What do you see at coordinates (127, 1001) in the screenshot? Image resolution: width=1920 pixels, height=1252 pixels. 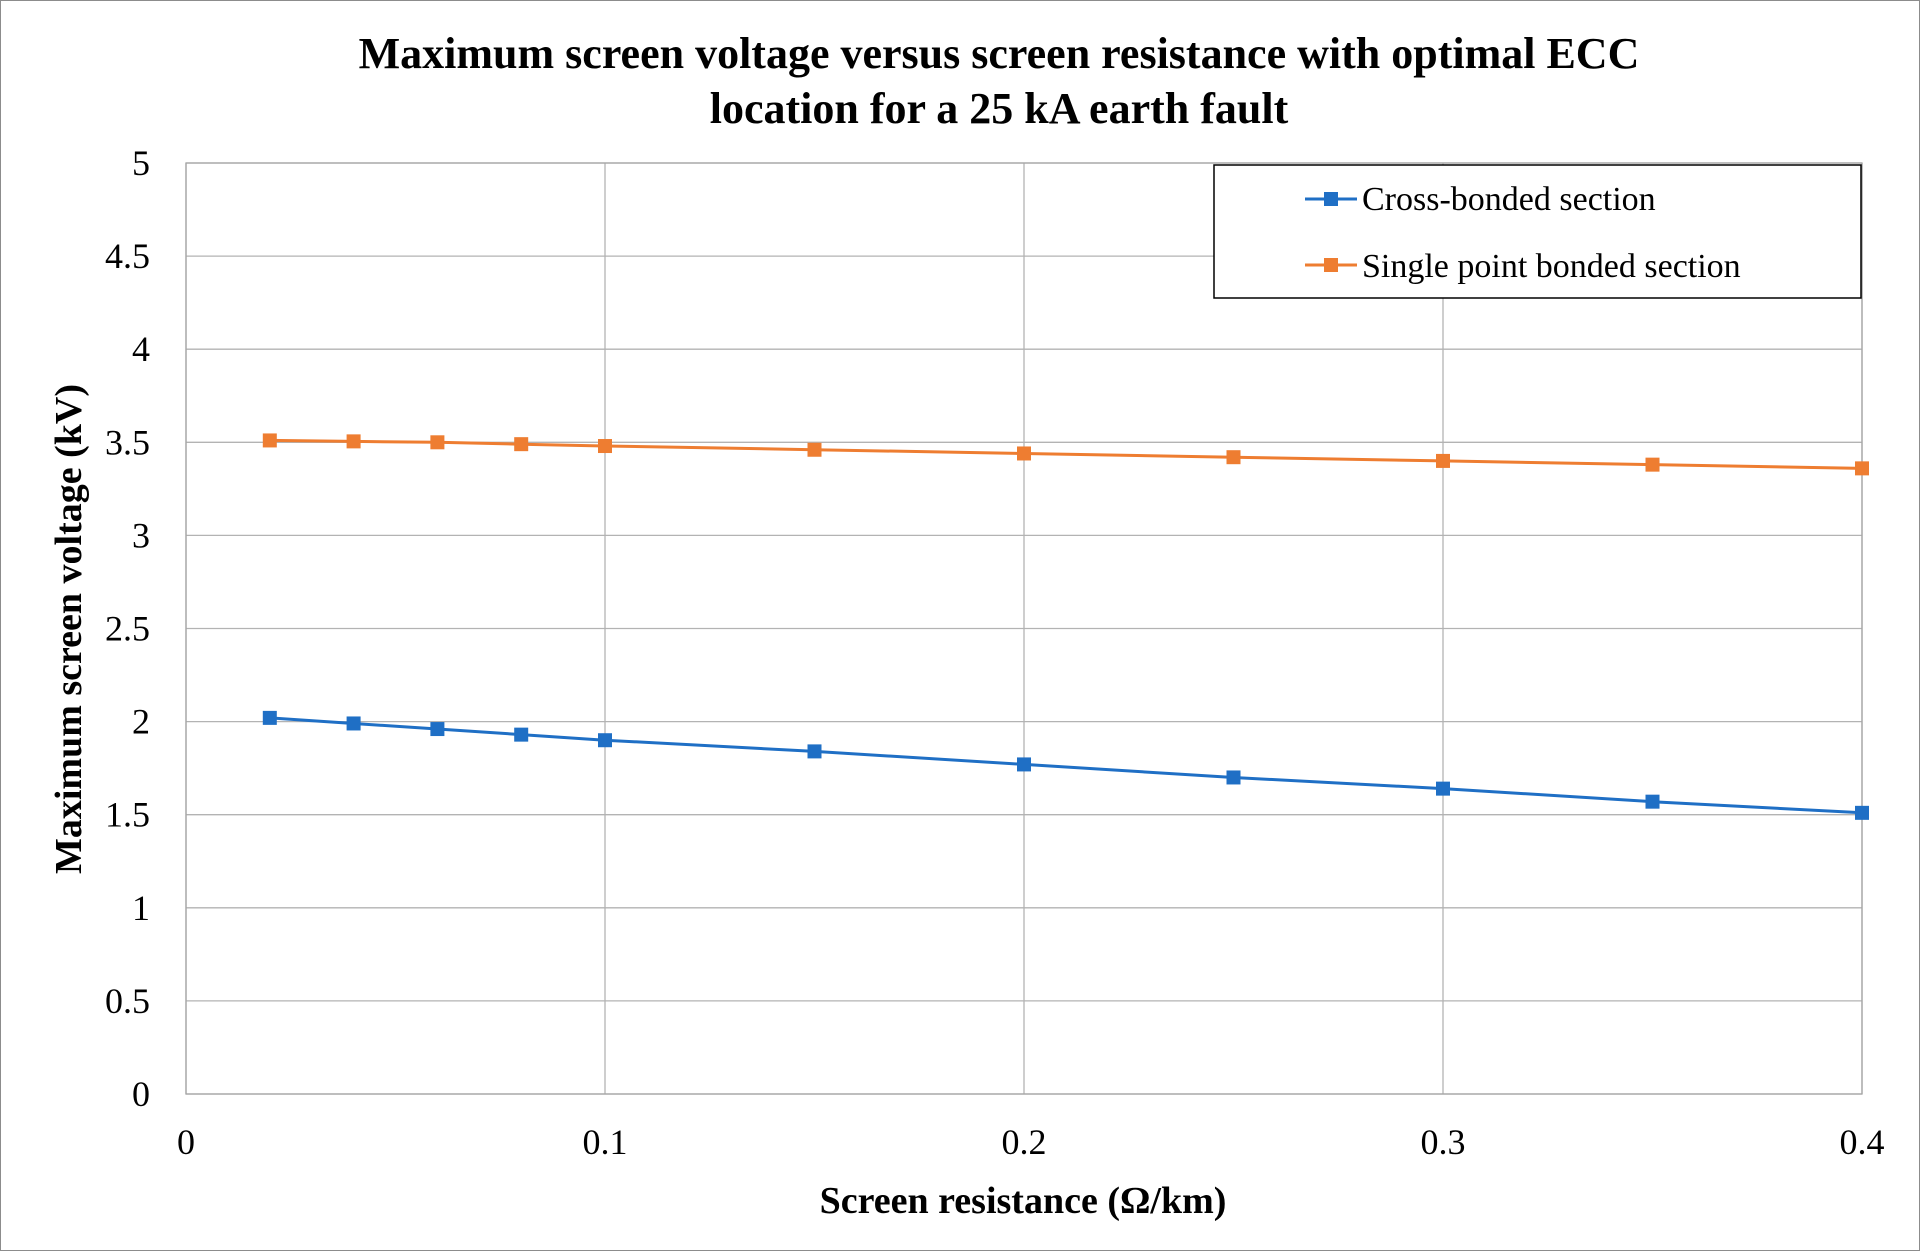 I see `y-tick-label: 0.5` at bounding box center [127, 1001].